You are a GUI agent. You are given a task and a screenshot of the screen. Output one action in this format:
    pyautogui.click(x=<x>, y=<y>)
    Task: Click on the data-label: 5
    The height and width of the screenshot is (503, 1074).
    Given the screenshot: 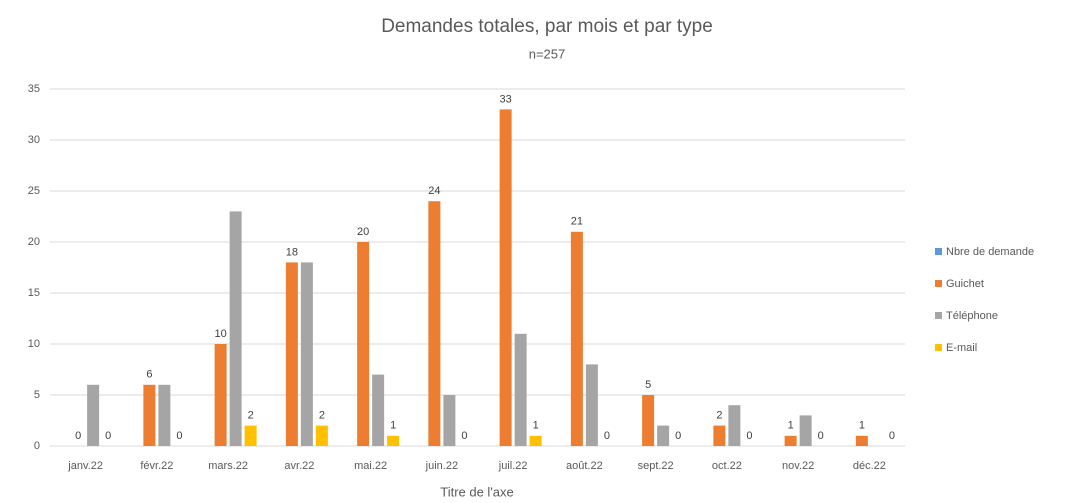 What is the action you would take?
    pyautogui.click(x=648, y=385)
    